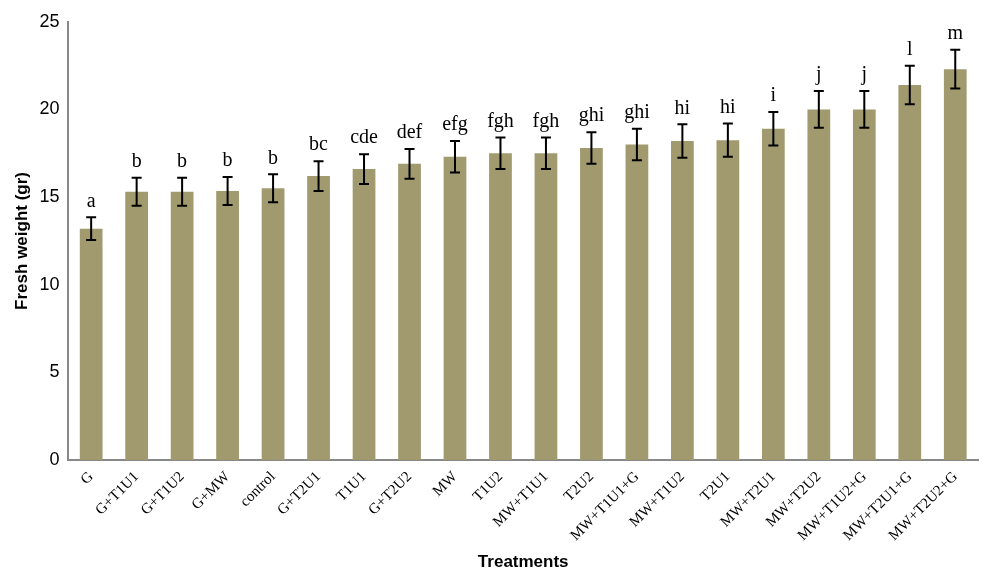 The height and width of the screenshot is (581, 1008). I want to click on y-tick-label: 15, so click(49, 196).